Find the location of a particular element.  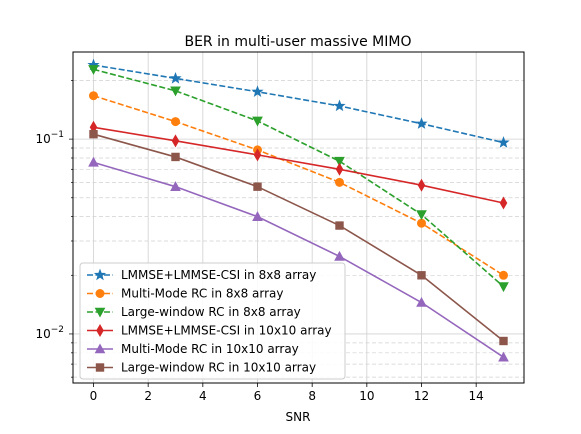

legend-label: Large-window RC in 10x10 array is located at coordinates (218, 368).